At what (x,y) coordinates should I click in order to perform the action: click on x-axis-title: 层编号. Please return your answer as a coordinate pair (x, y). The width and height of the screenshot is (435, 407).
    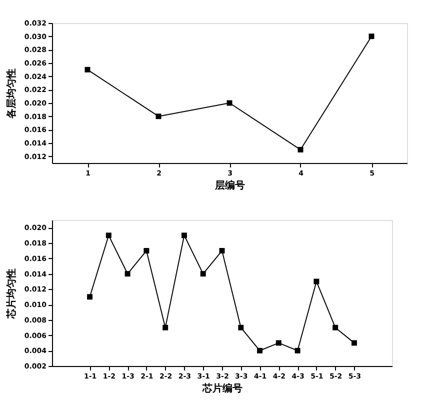
    Looking at the image, I should click on (229, 186).